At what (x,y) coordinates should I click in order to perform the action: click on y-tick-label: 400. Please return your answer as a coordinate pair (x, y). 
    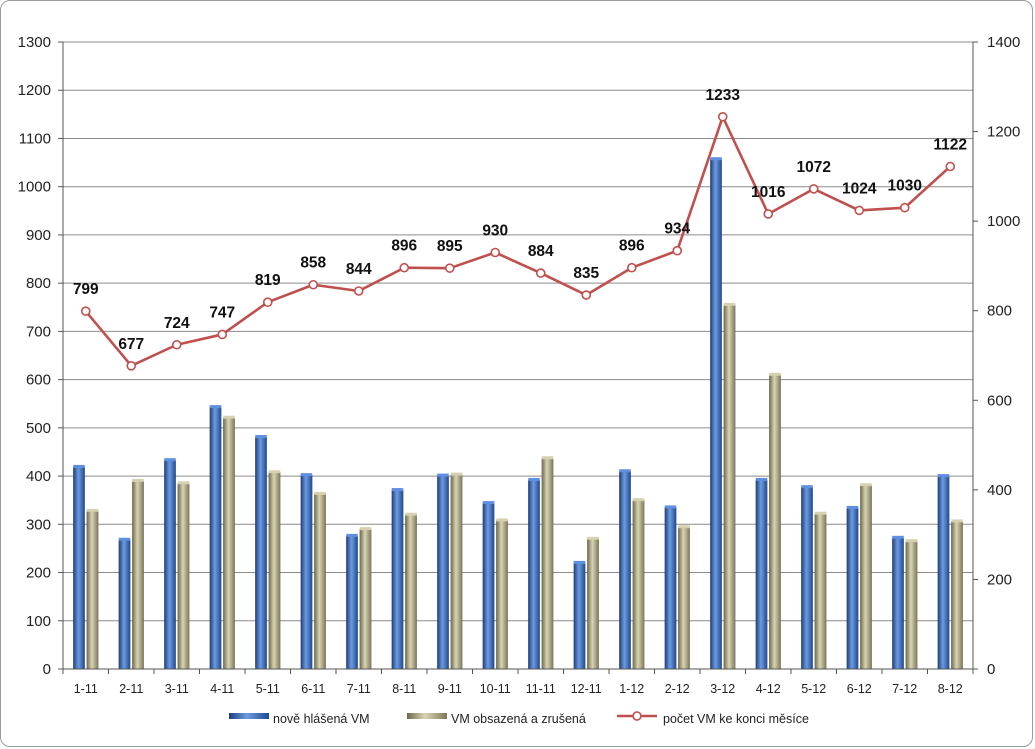
    Looking at the image, I should click on (38, 476).